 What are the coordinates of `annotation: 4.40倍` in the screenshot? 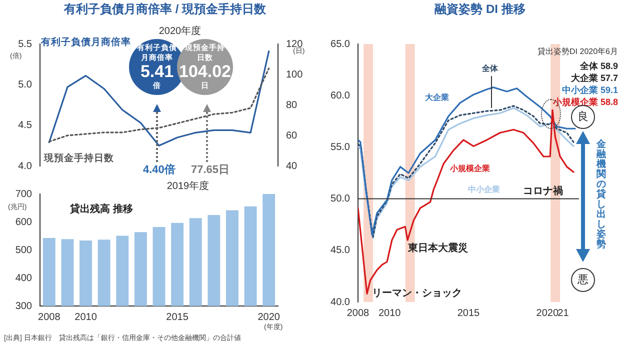 It's located at (159, 170).